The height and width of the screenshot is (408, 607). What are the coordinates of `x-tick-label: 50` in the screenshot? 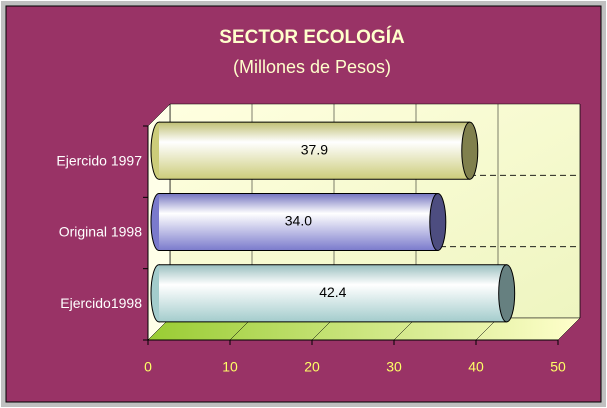 It's located at (558, 367).